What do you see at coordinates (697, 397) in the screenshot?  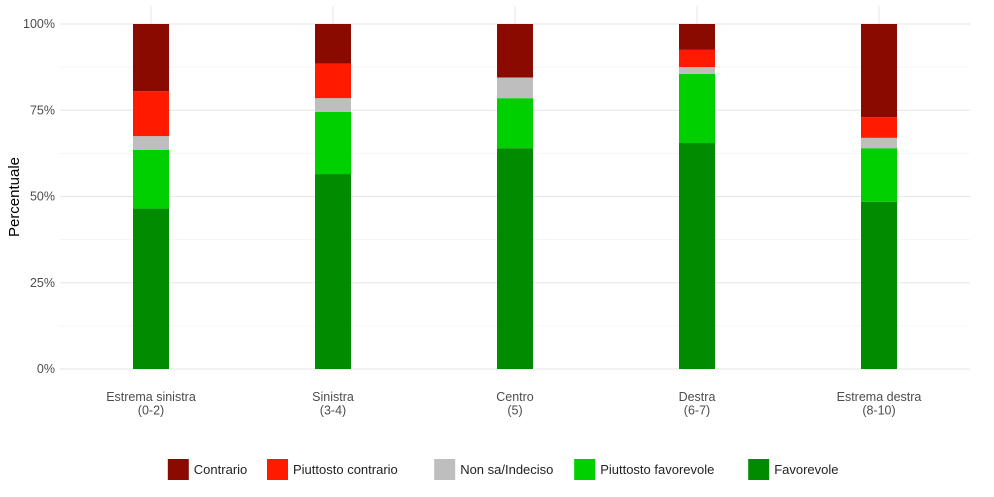 I see `x-tick-label: Destra` at bounding box center [697, 397].